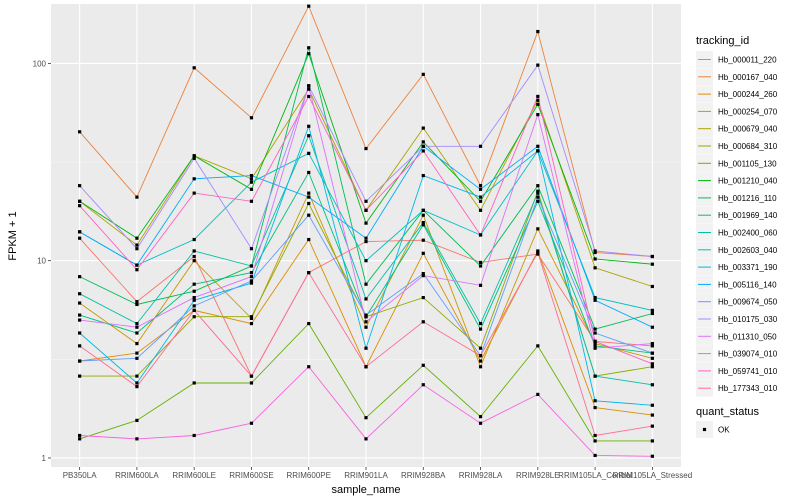 The image size is (800, 500). Describe the element at coordinates (737, 111) in the screenshot. I see `legend-item: Hb_000254_070` at that location.